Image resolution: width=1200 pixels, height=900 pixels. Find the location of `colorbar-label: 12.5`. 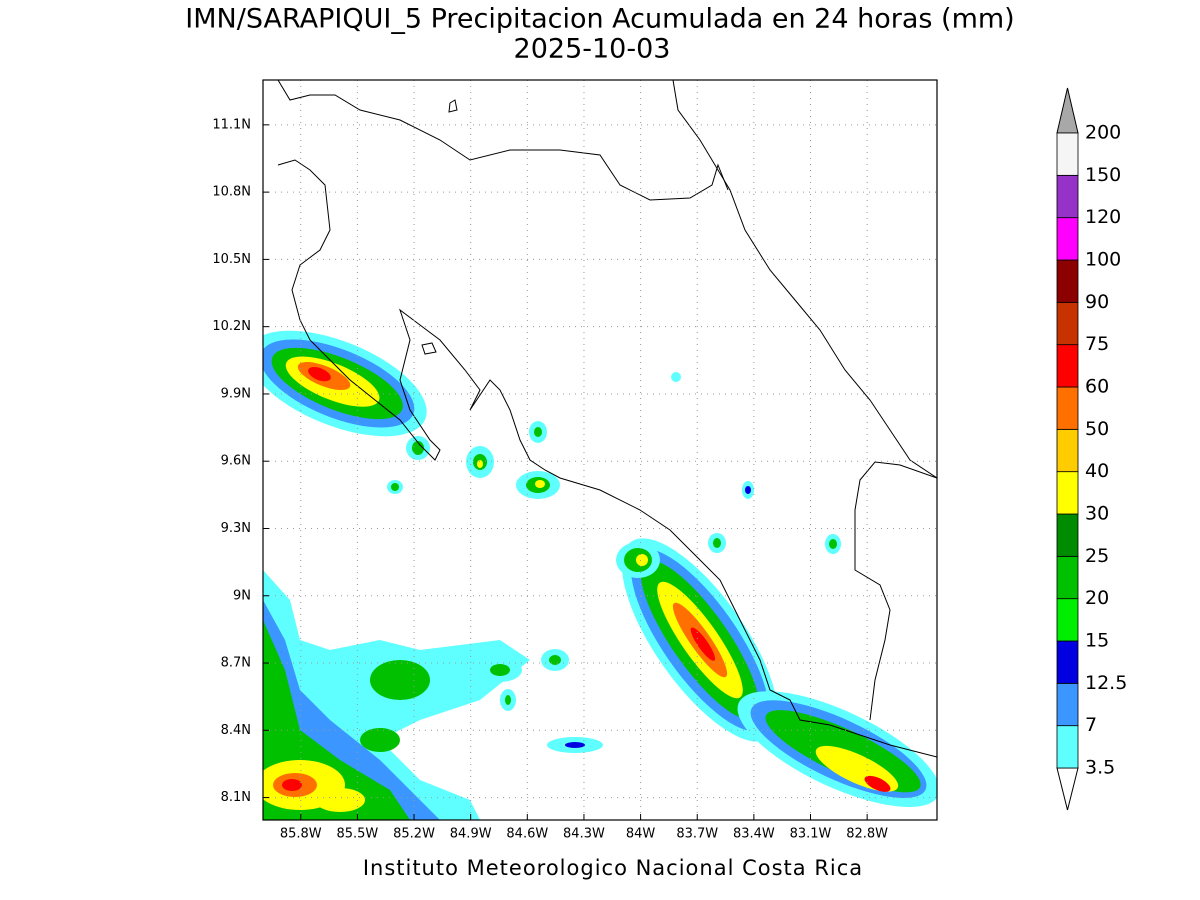

colorbar-label: 12.5 is located at coordinates (1106, 683).